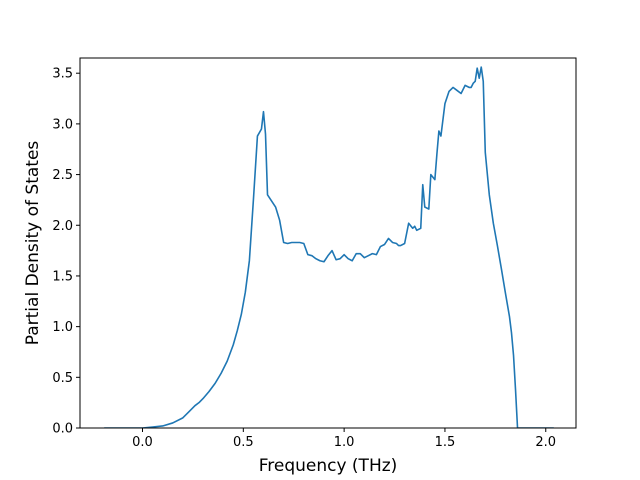 This screenshot has width=640, height=480. Describe the element at coordinates (62, 74) in the screenshot. I see `y-tick-label: 3.5` at that location.